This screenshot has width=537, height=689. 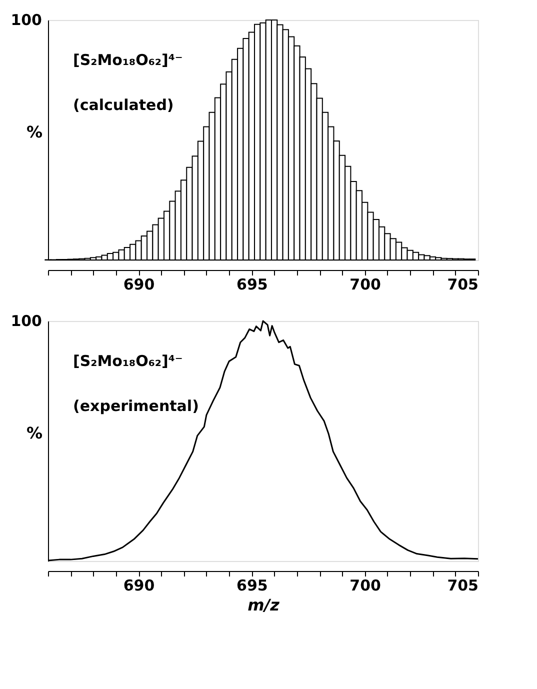 What do you see at coordinates (136, 406) in the screenshot?
I see `annotation: (experimental)` at bounding box center [136, 406].